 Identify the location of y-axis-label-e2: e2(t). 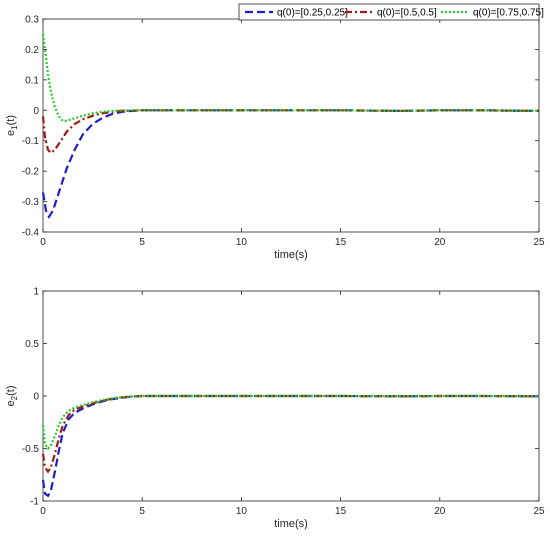
(12, 396).